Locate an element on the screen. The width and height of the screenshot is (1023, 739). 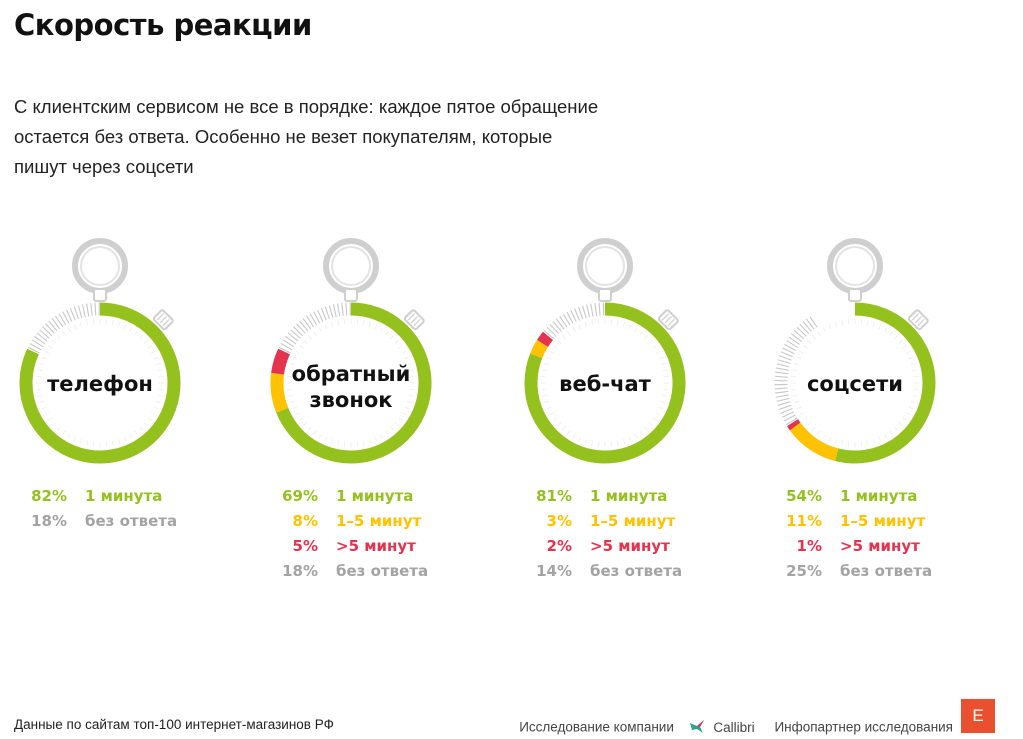
legend-percent: 54% is located at coordinates (804, 496).